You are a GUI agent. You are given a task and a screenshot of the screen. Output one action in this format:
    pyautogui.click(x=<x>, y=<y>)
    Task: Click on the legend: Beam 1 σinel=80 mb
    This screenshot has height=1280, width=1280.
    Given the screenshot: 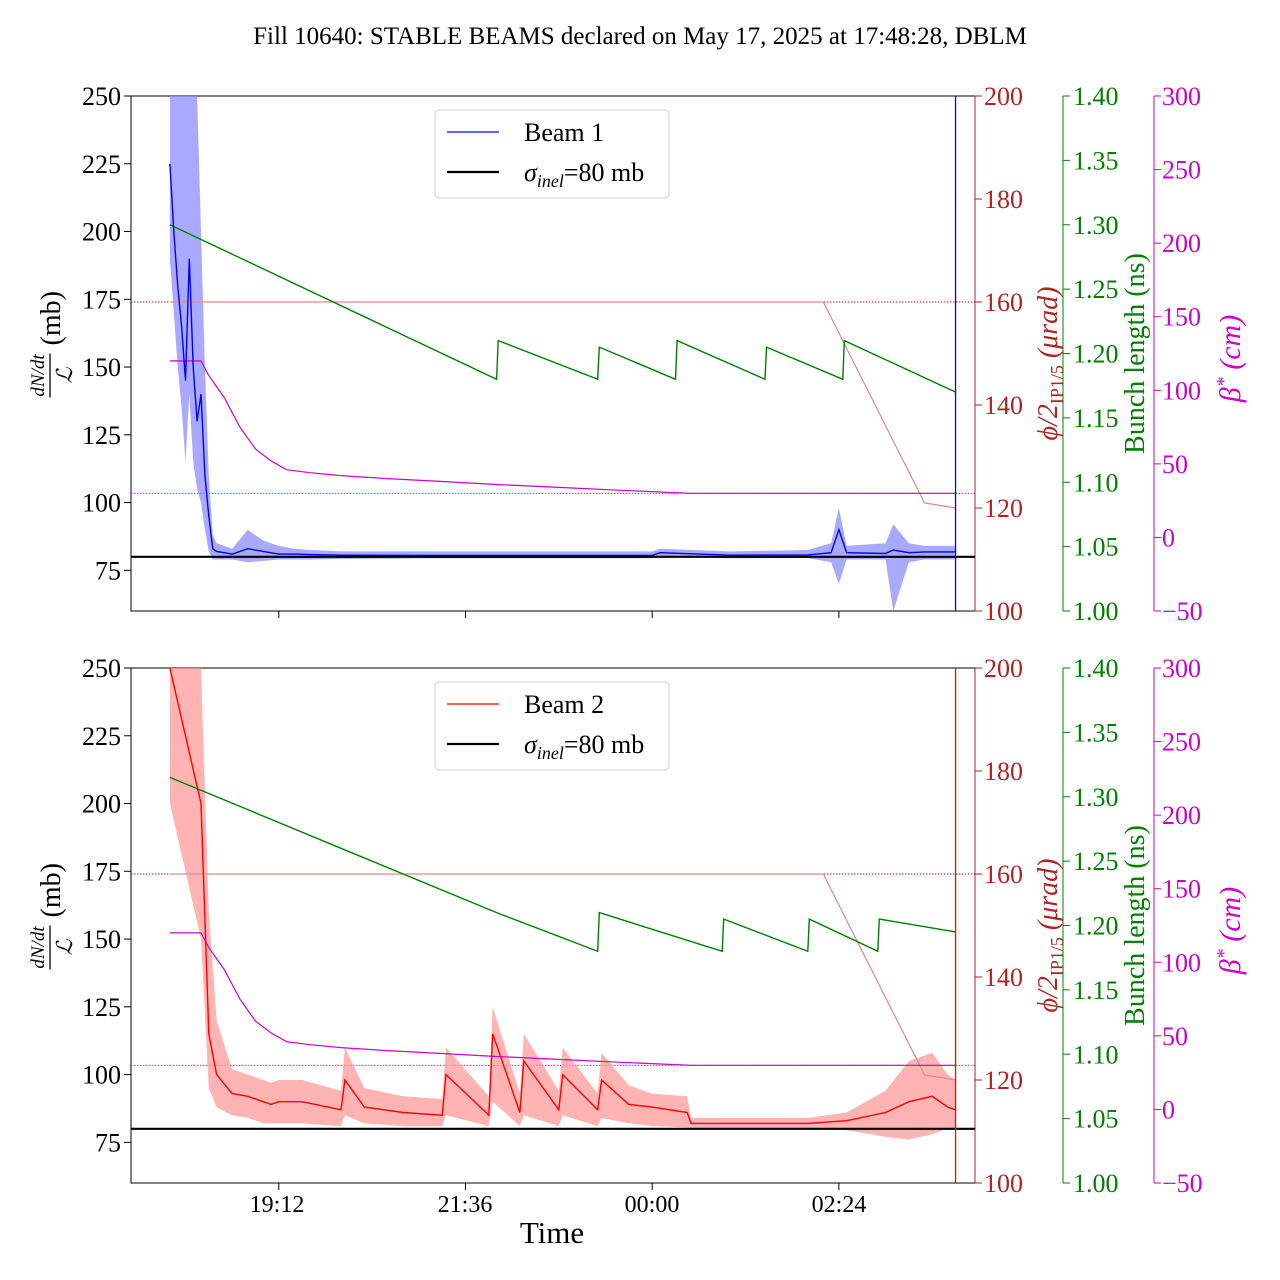 What is the action you would take?
    pyautogui.click(x=552, y=154)
    